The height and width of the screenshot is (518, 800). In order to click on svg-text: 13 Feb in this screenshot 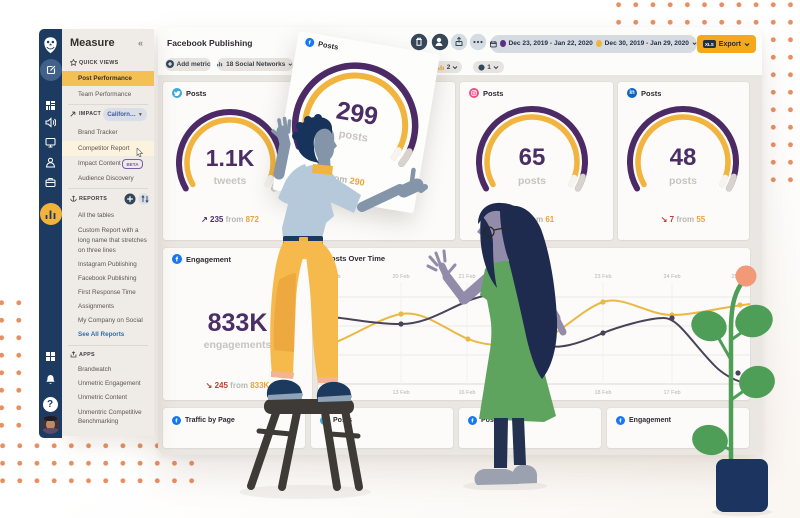, I will do `click(400, 393)`.